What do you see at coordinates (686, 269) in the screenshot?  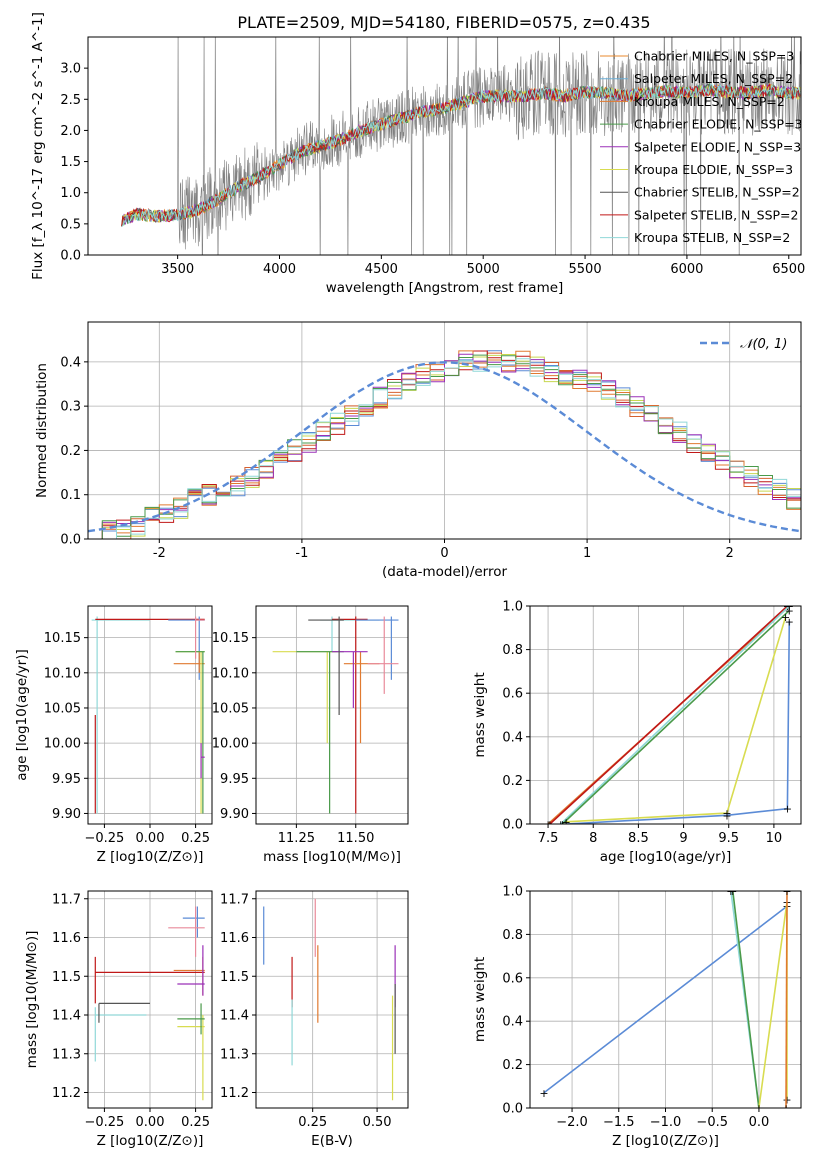 I see `x-tick-label: 6000` at bounding box center [686, 269].